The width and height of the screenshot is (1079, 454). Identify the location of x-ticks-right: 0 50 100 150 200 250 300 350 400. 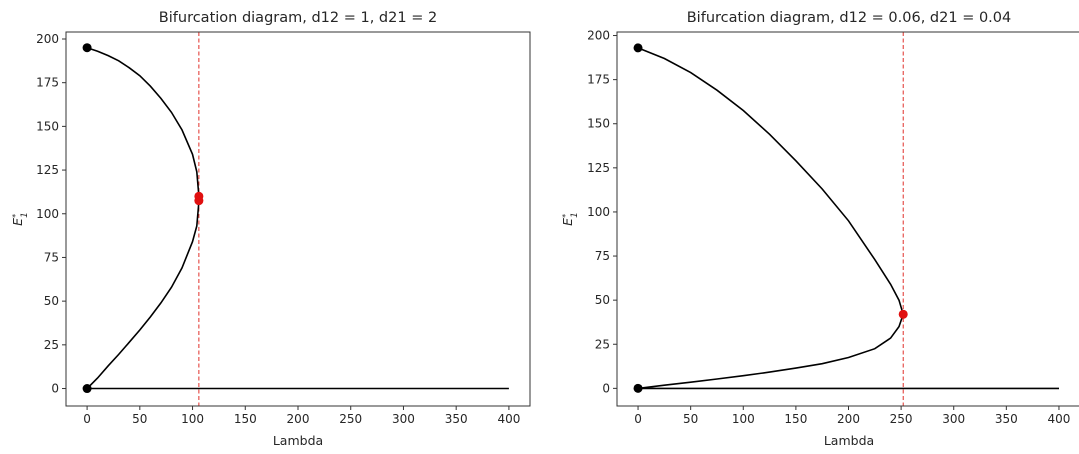
(852, 416).